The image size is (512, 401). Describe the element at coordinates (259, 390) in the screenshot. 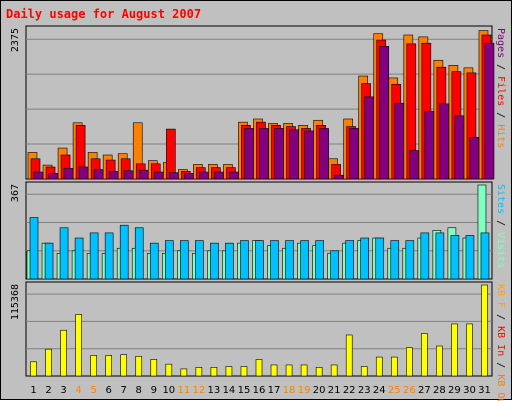

I see `x-tick-label-16: 16` at that location.